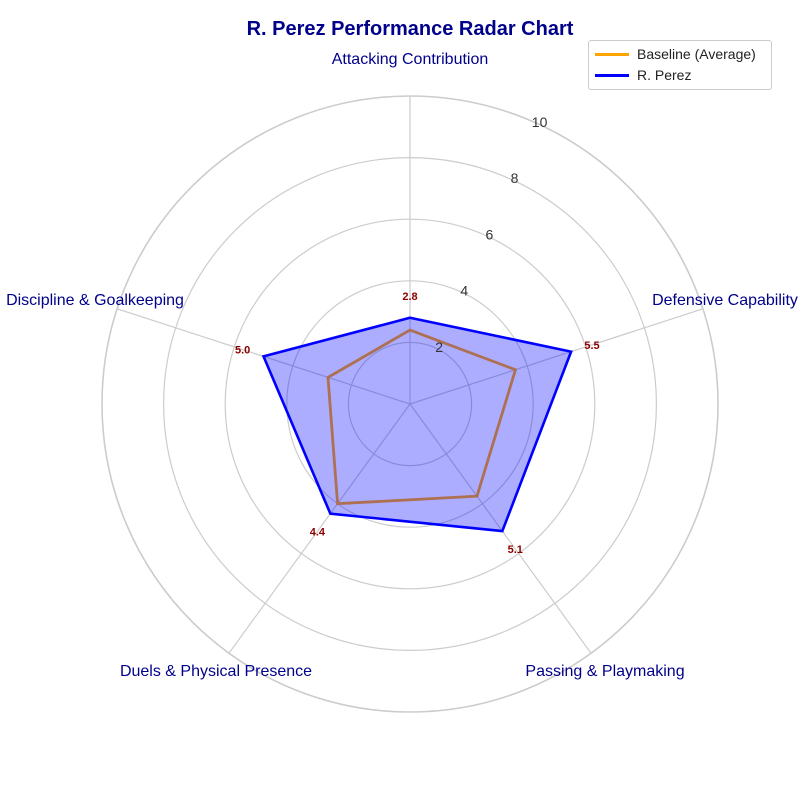 The width and height of the screenshot is (800, 800). Describe the element at coordinates (725, 300) in the screenshot. I see `axis-label-1: Defensive Capability` at that location.